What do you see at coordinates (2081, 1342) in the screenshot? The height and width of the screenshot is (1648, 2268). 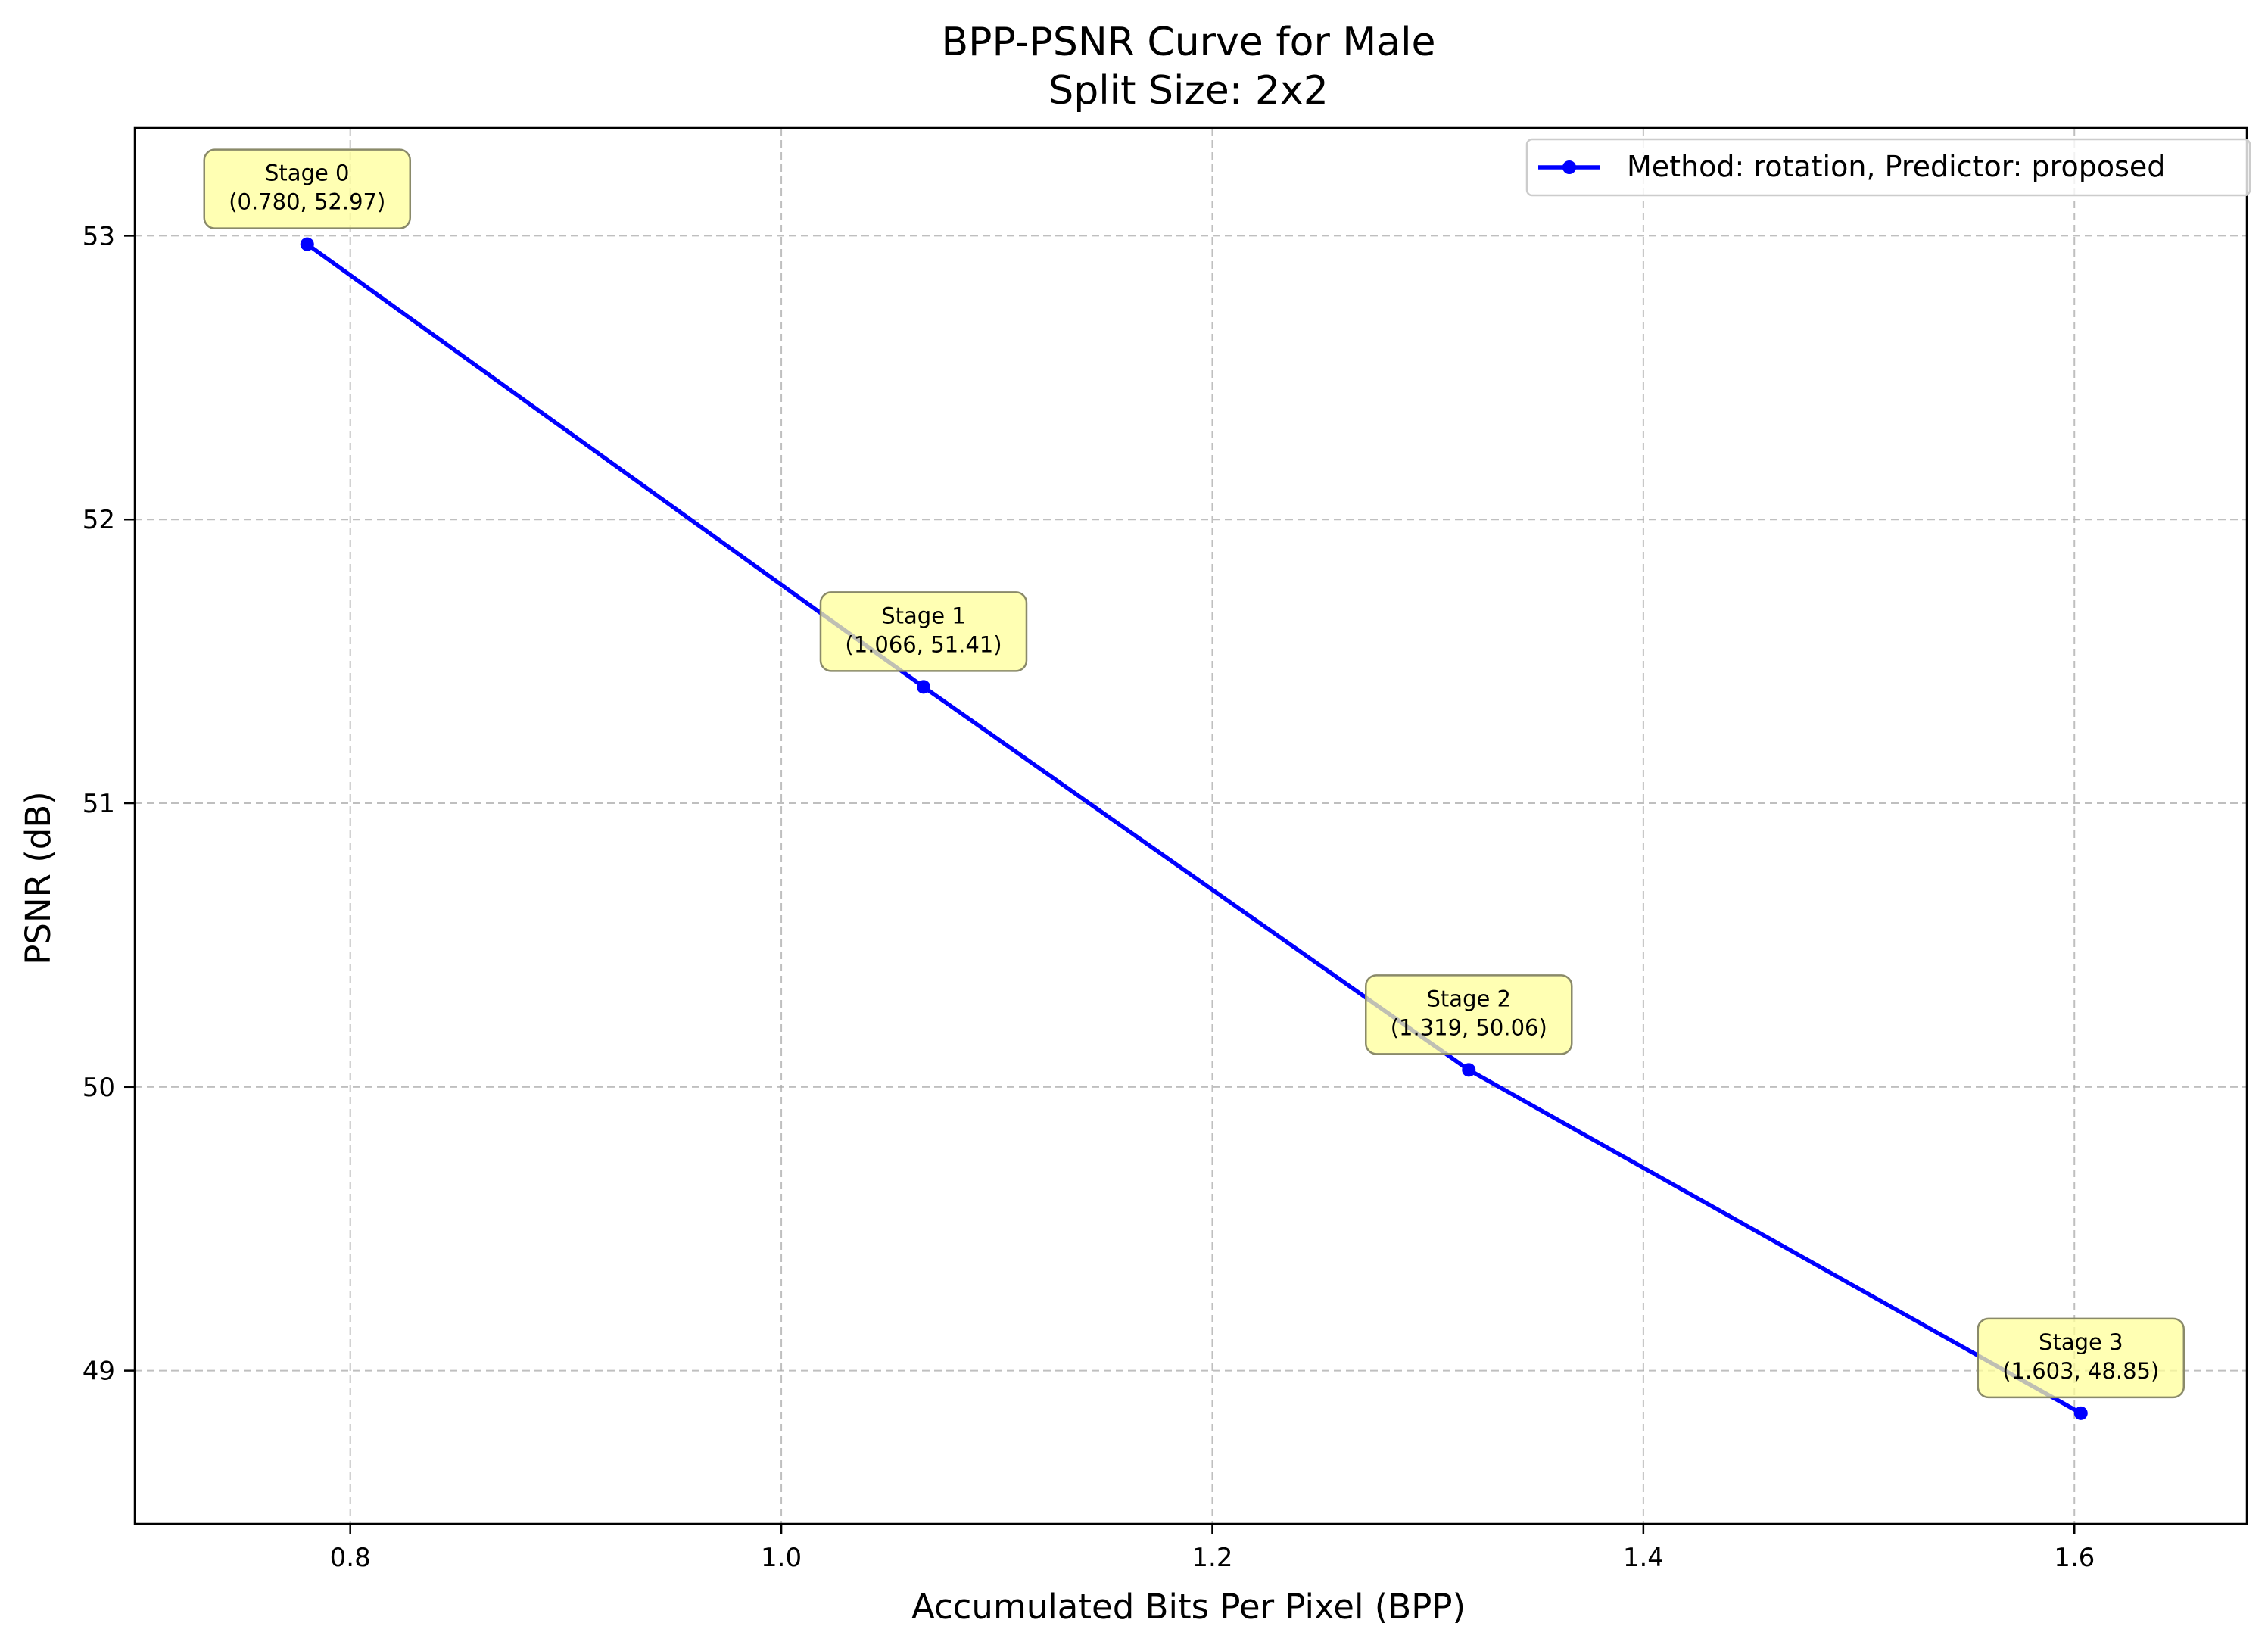 I see `annotation-stage-label: Stage 3` at bounding box center [2081, 1342].